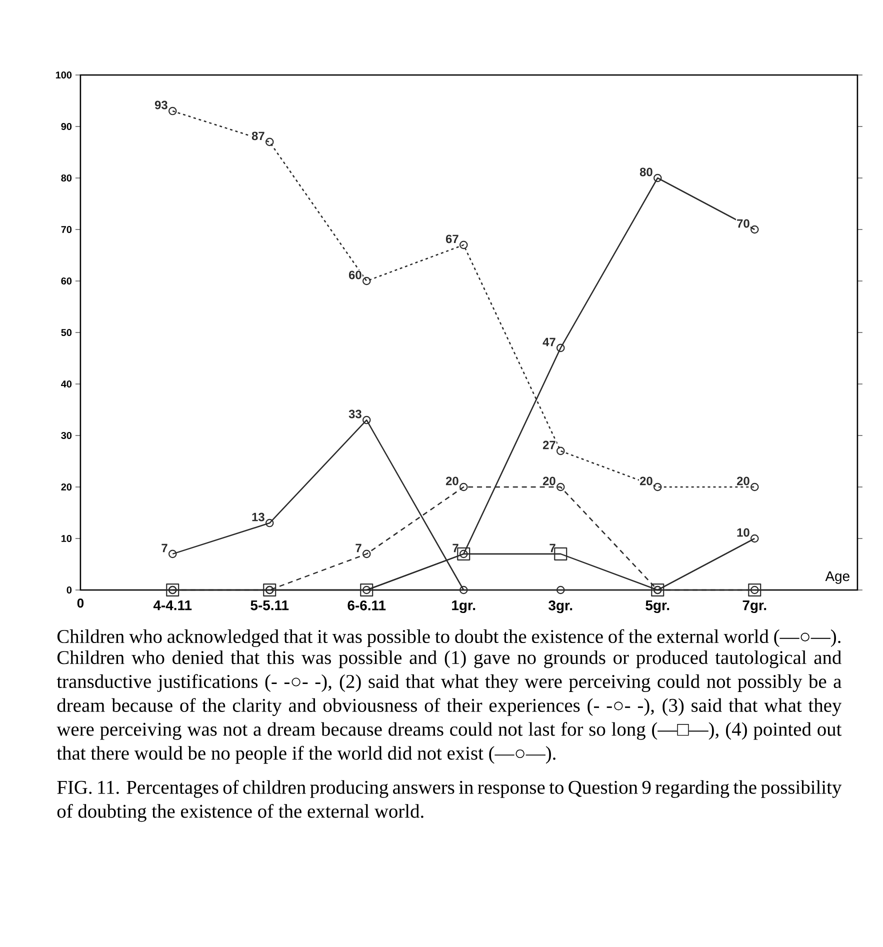  What do you see at coordinates (66, 126) in the screenshot?
I see `y-tick-label: 90` at bounding box center [66, 126].